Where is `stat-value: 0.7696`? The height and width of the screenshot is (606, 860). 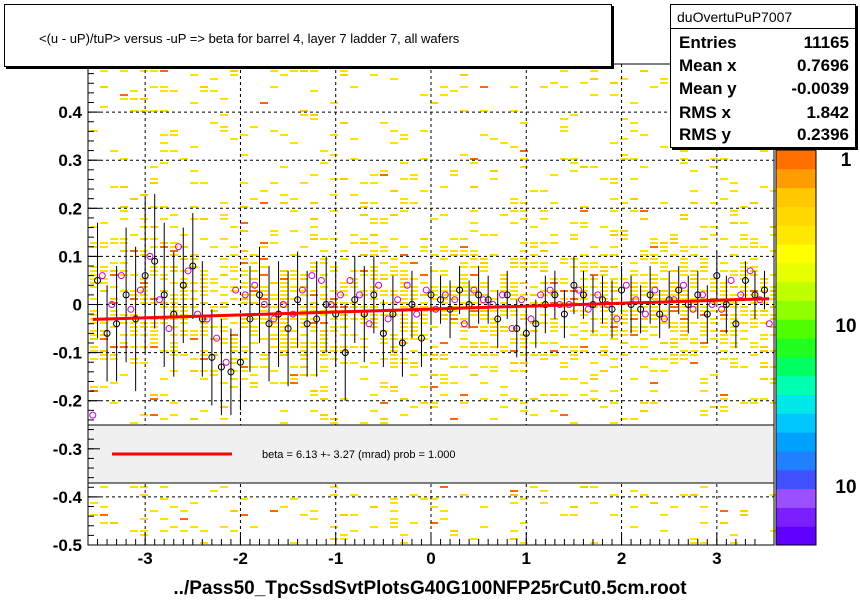
stat-value: 0.7696 is located at coordinates (823, 65).